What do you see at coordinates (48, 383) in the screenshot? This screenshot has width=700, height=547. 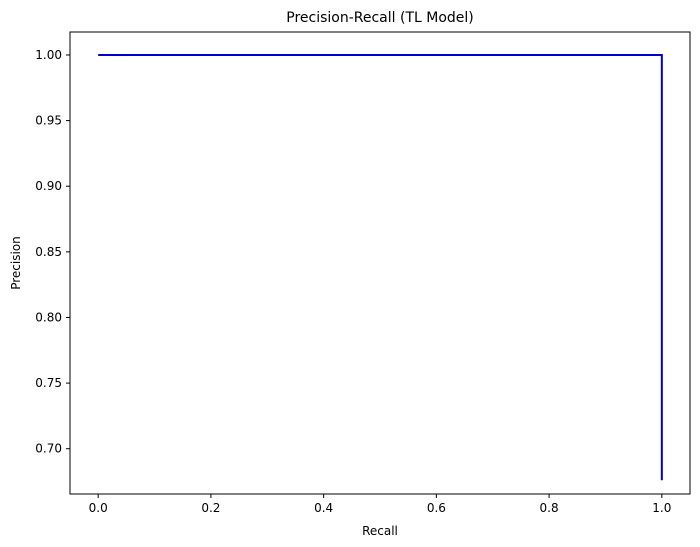 I see `y-tick-label: 0.75` at bounding box center [48, 383].